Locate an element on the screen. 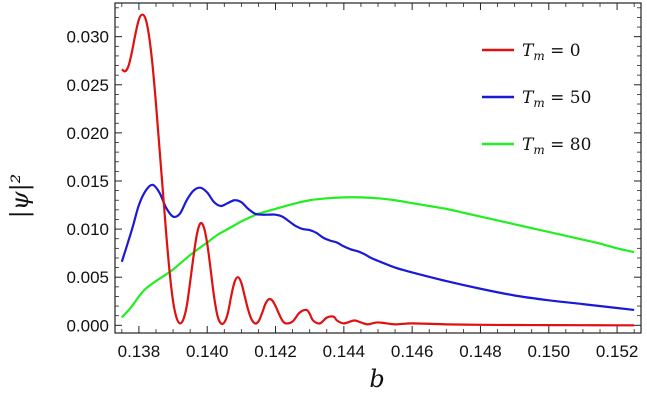 The image size is (647, 393). x-tick-label: 0.140 is located at coordinates (207, 351).